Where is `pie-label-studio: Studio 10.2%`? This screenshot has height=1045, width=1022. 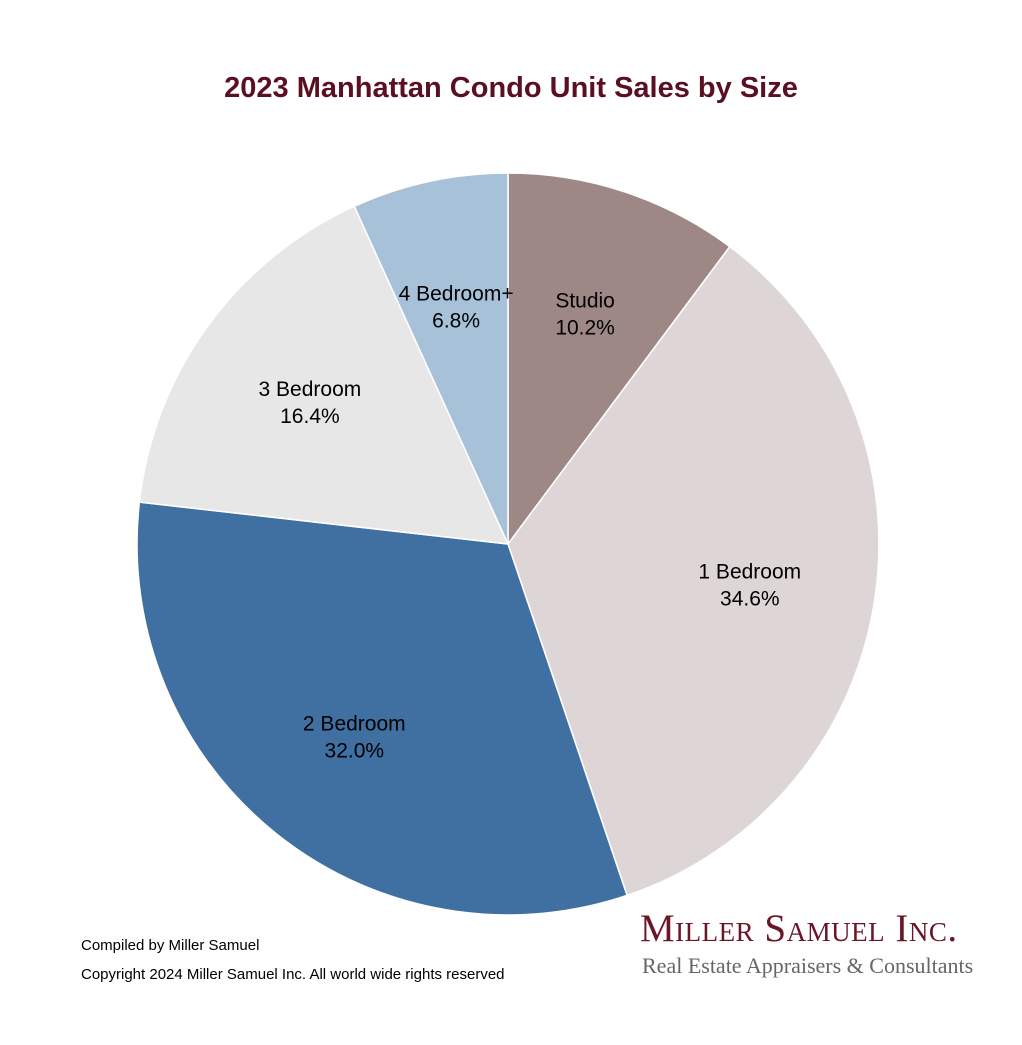
pie-label-studio: Studio 10.2% is located at coordinates (585, 315).